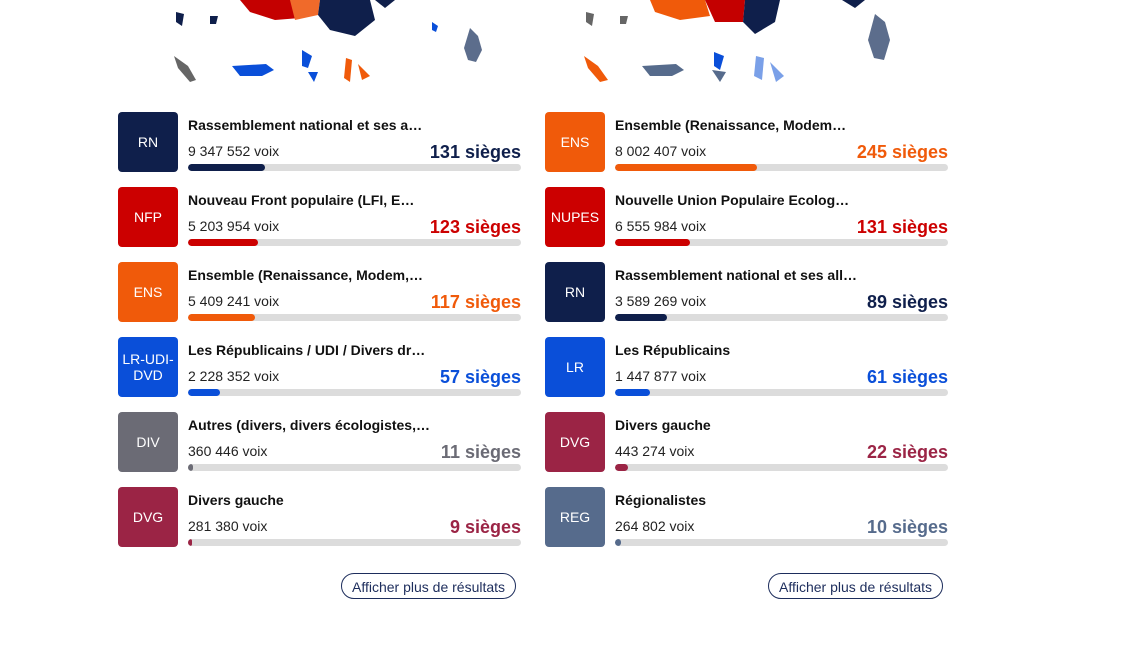  What do you see at coordinates (475, 302) in the screenshot?
I see `party-seats: 117 sièges` at bounding box center [475, 302].